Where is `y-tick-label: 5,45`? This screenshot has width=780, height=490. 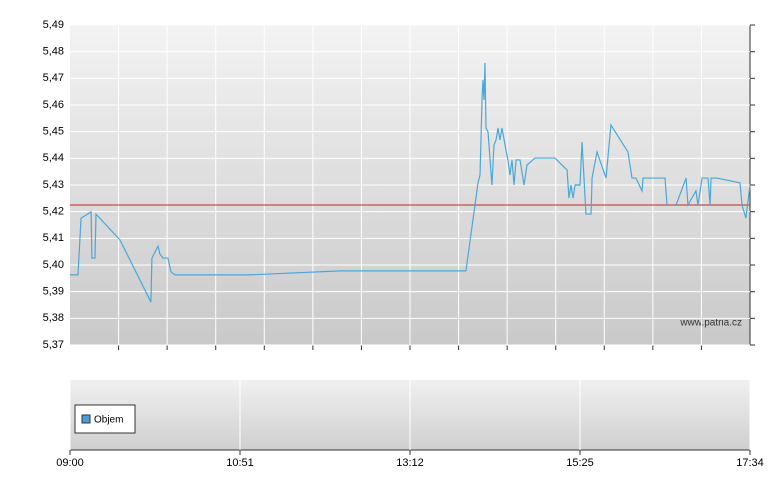
y-tick-label: 5,45 is located at coordinates (53, 132).